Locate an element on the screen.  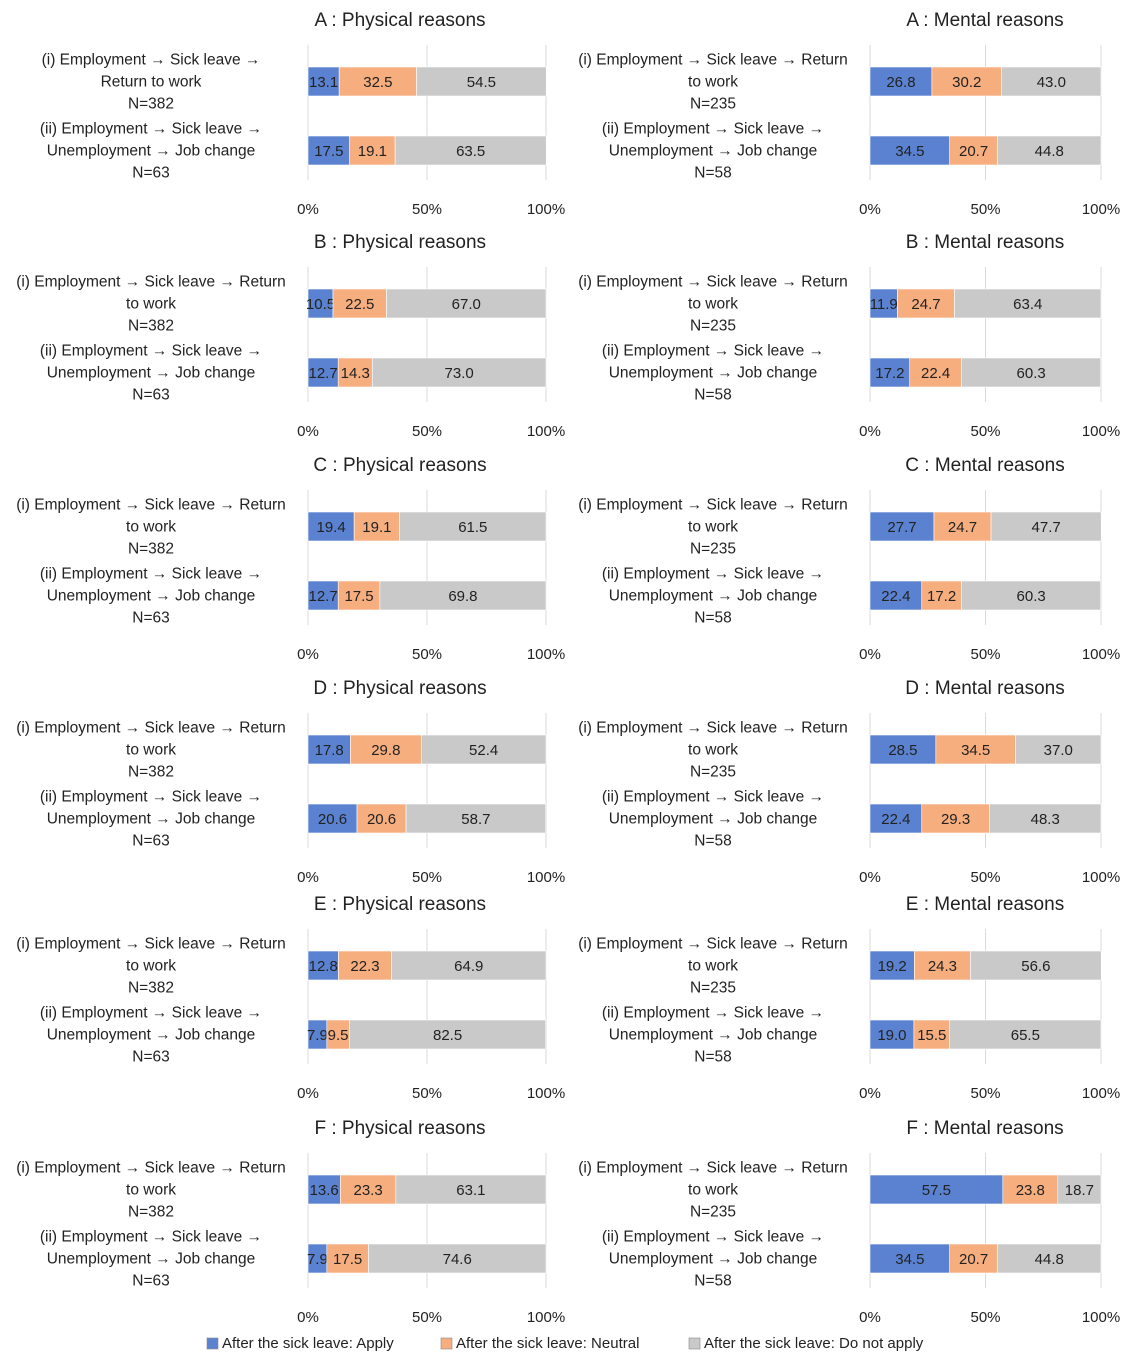
data-label: 7.9 is located at coordinates (317, 1035).